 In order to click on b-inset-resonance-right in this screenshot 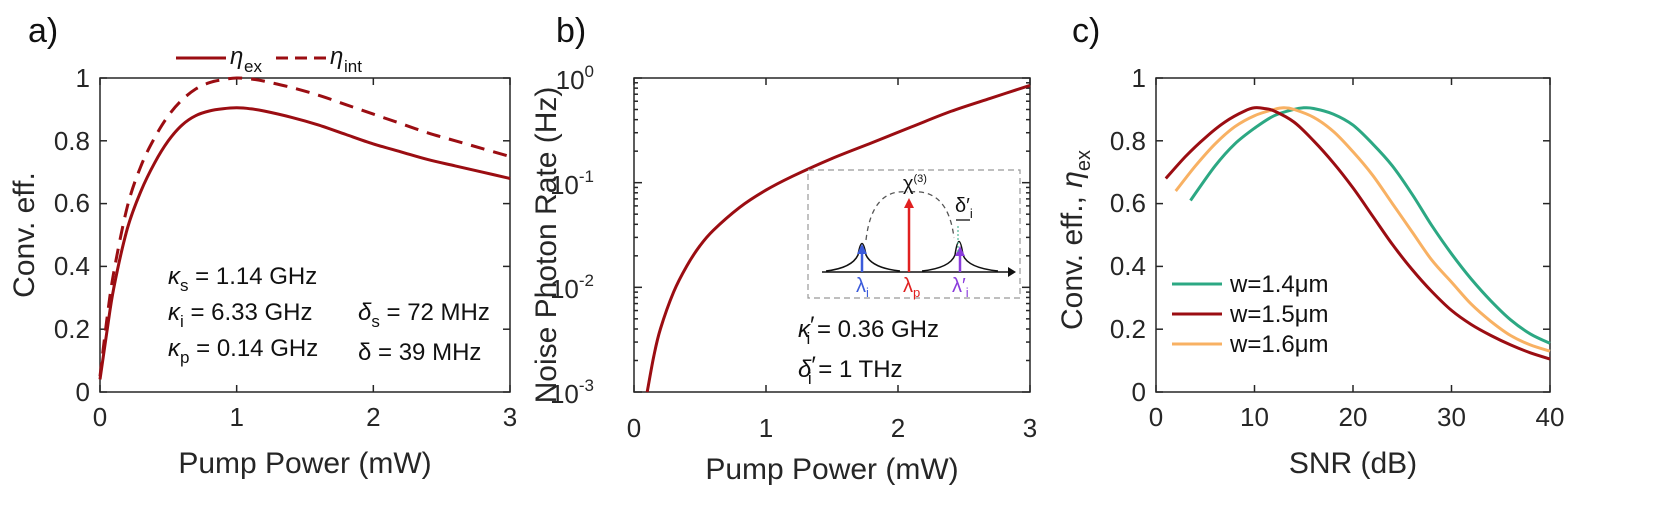, I will do `click(960, 256)`.